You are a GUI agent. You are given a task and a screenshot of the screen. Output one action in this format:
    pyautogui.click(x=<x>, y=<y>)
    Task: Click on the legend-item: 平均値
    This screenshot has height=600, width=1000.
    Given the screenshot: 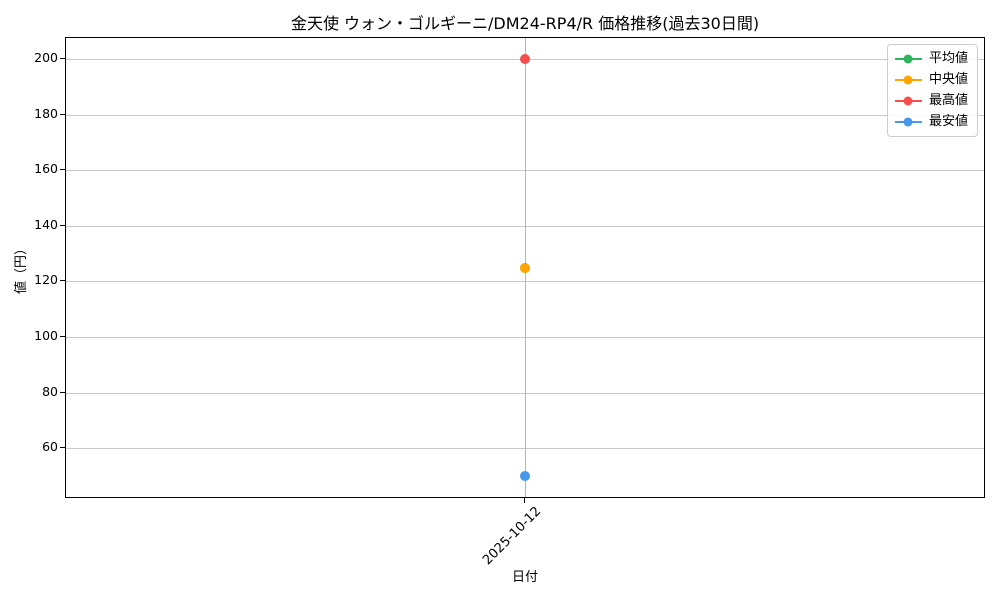 What is the action you would take?
    pyautogui.click(x=931, y=59)
    